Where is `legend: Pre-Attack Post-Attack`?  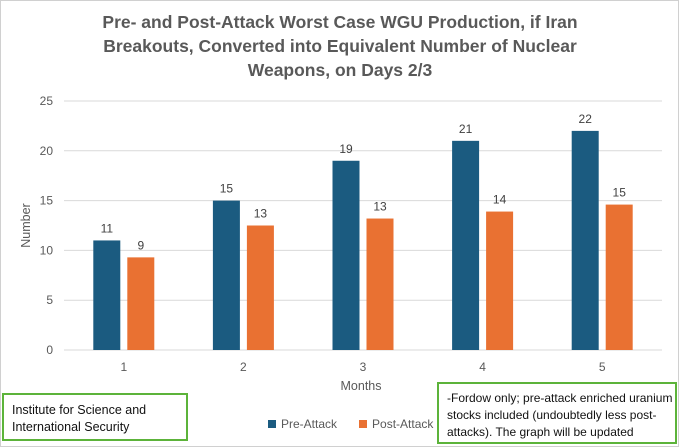
legend: Pre-Attack Post-Attack is located at coordinates (350, 424).